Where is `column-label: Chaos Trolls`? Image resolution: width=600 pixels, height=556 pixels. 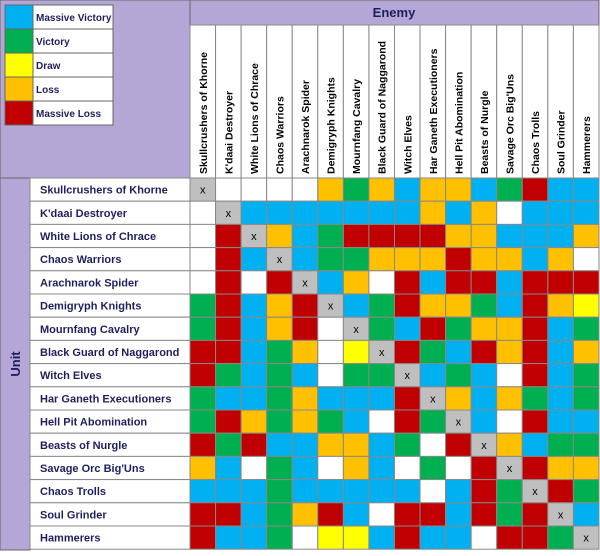
column-label: Chaos Trolls is located at coordinates (536, 142).